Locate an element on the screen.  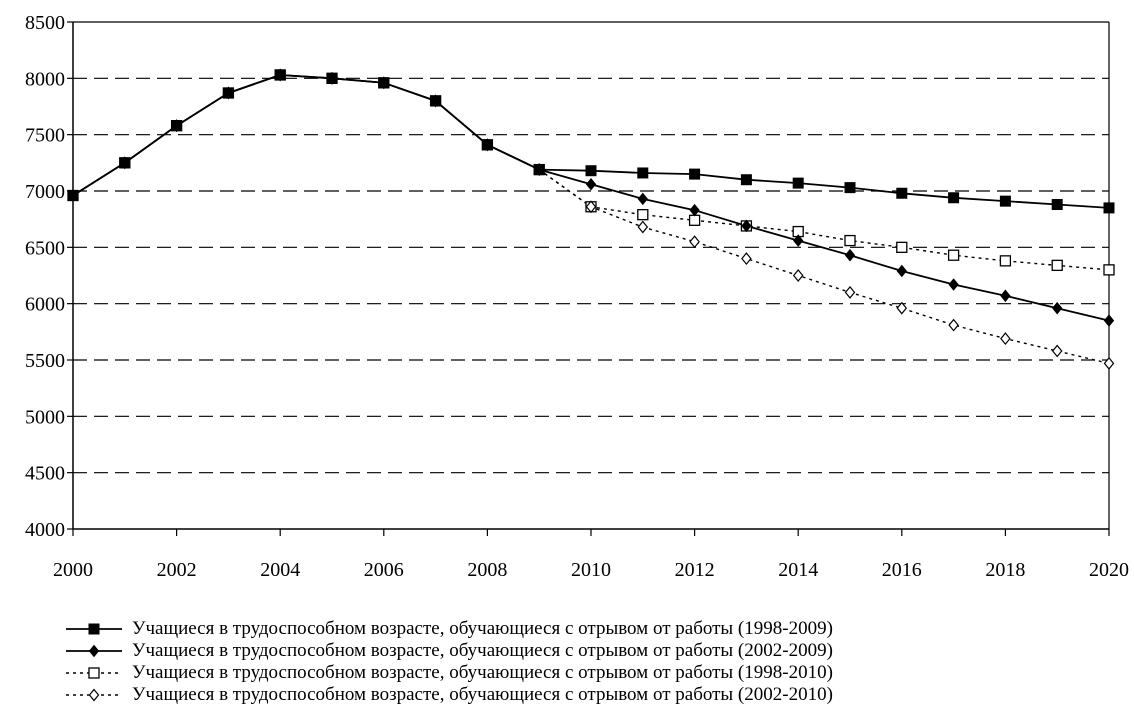
x-tick-label: 2014 is located at coordinates (798, 570).